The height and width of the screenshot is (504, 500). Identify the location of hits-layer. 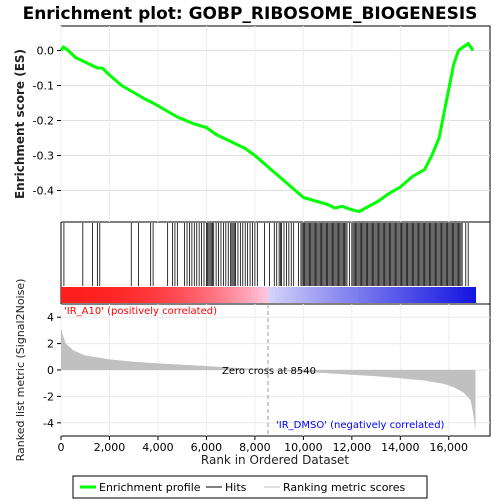
(266, 254).